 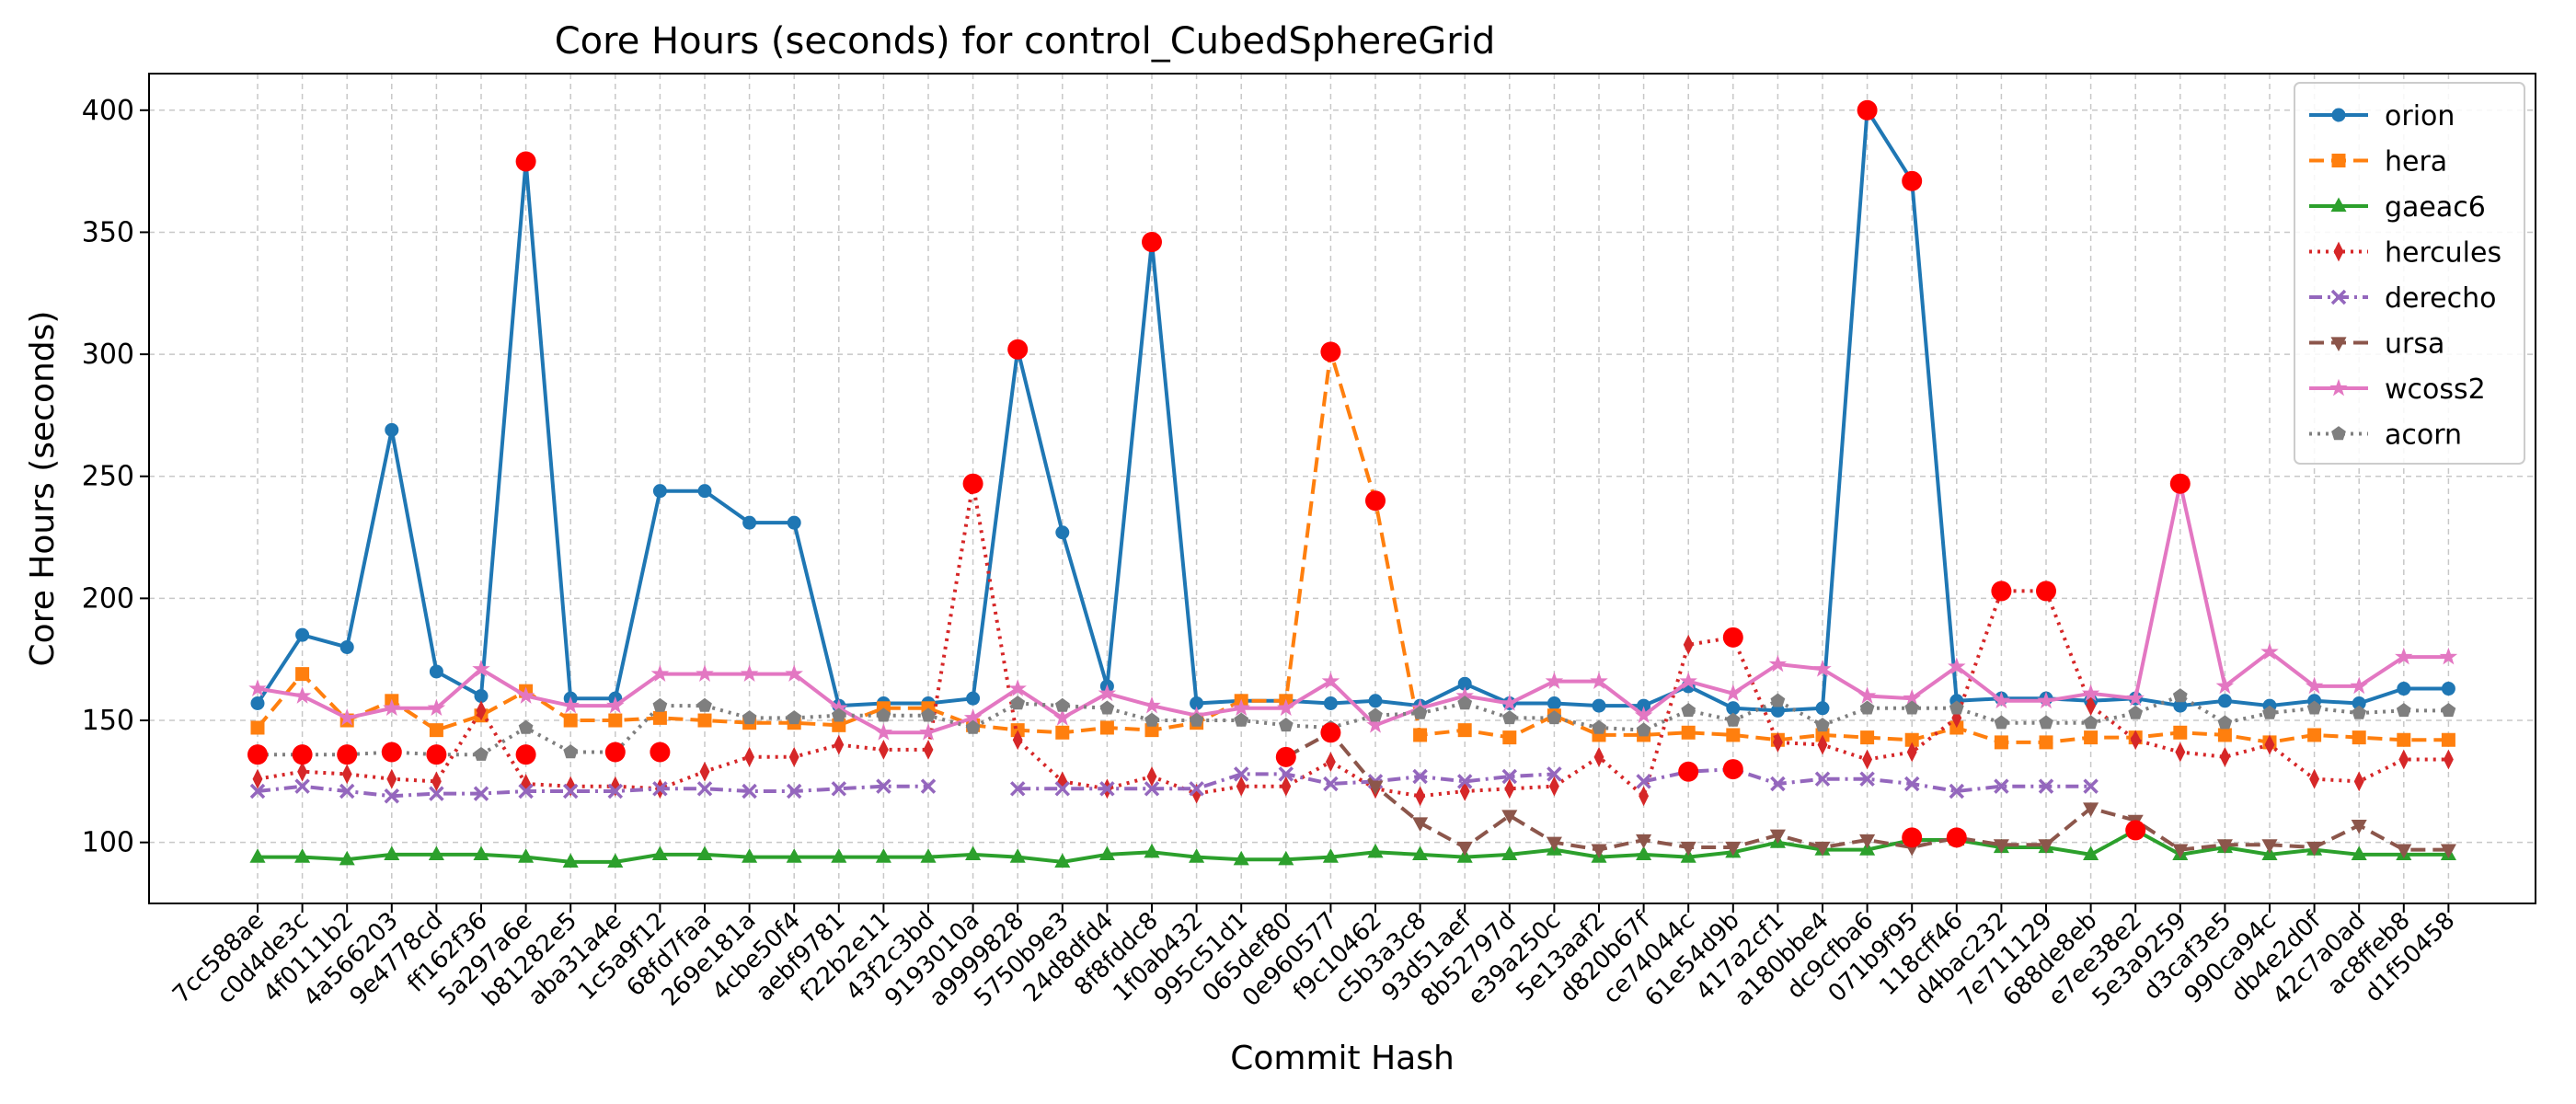 What do you see at coordinates (2376, 344) in the screenshot?
I see `legend-item-ursa: ursa` at bounding box center [2376, 344].